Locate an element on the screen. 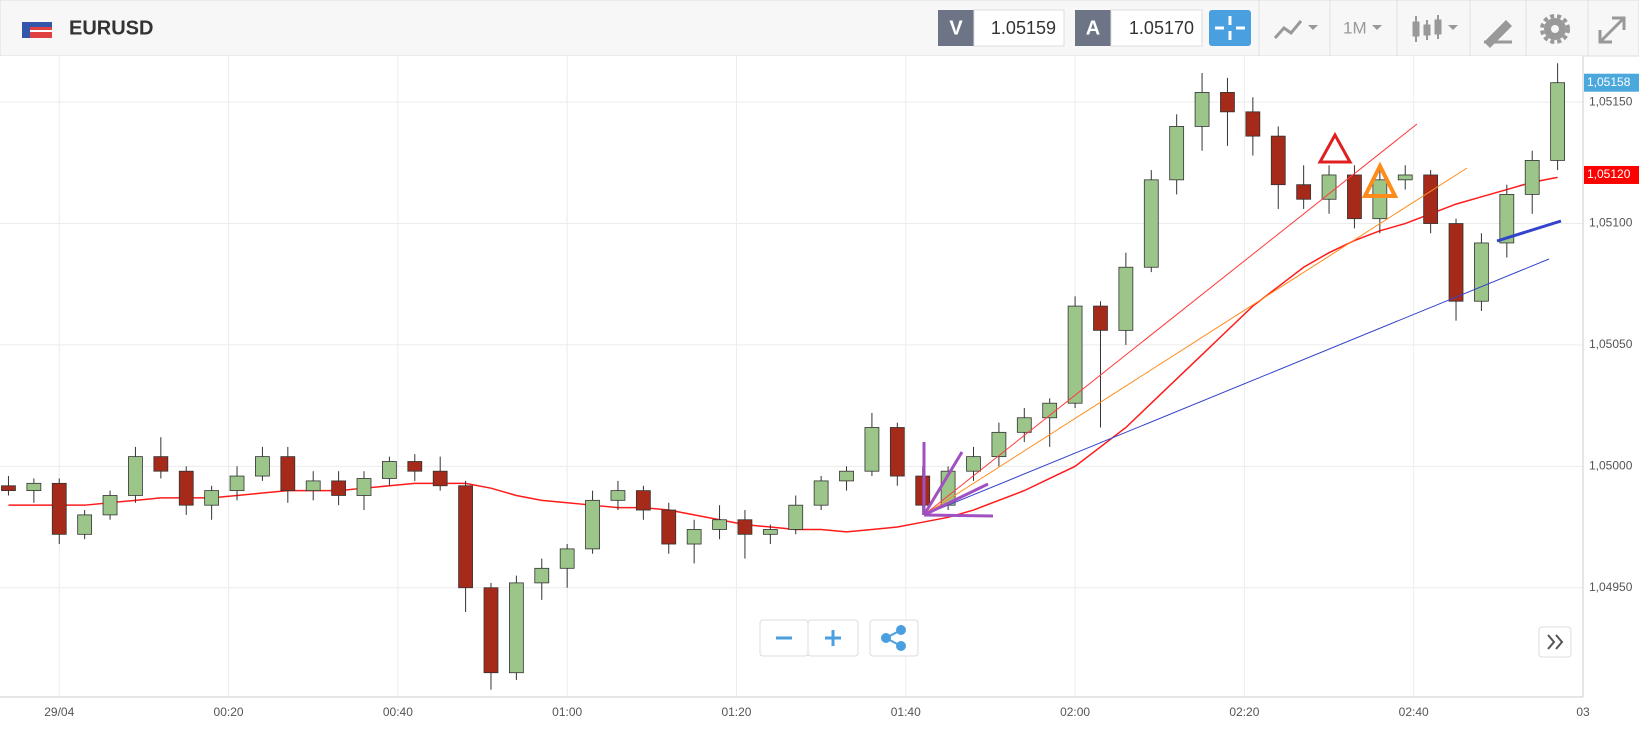 The image size is (1639, 731). x-tick-label: 00:40 is located at coordinates (398, 712).